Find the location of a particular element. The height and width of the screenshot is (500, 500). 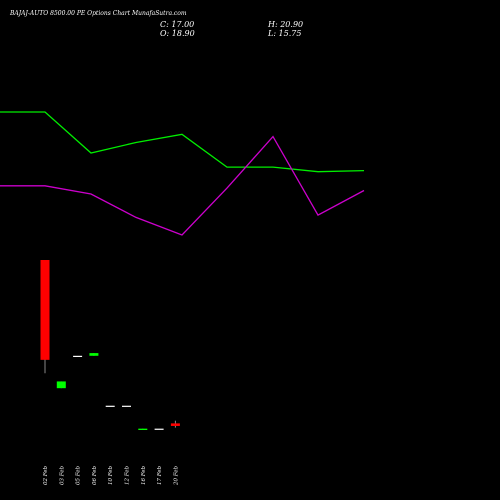

x-tick-label: 10 Feb is located at coordinates (111, 475).